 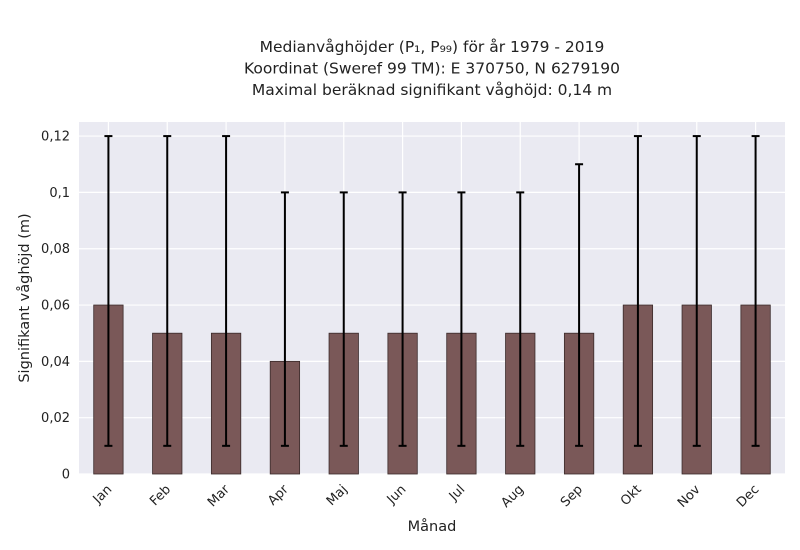 I want to click on error-bar-jun, so click(x=402, y=319).